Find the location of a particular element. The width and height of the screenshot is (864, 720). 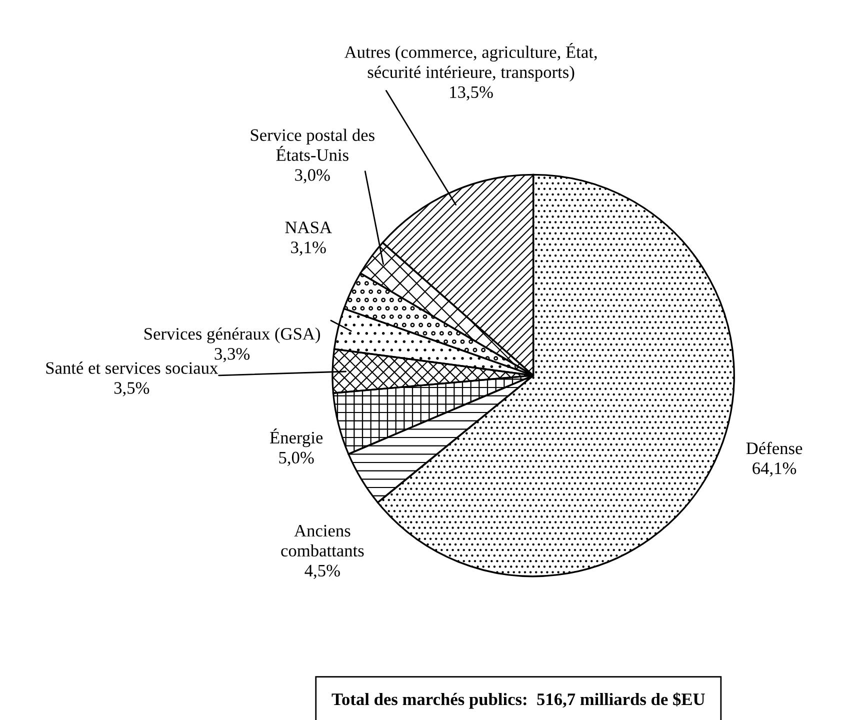

data-label: 4,5% is located at coordinates (322, 572).